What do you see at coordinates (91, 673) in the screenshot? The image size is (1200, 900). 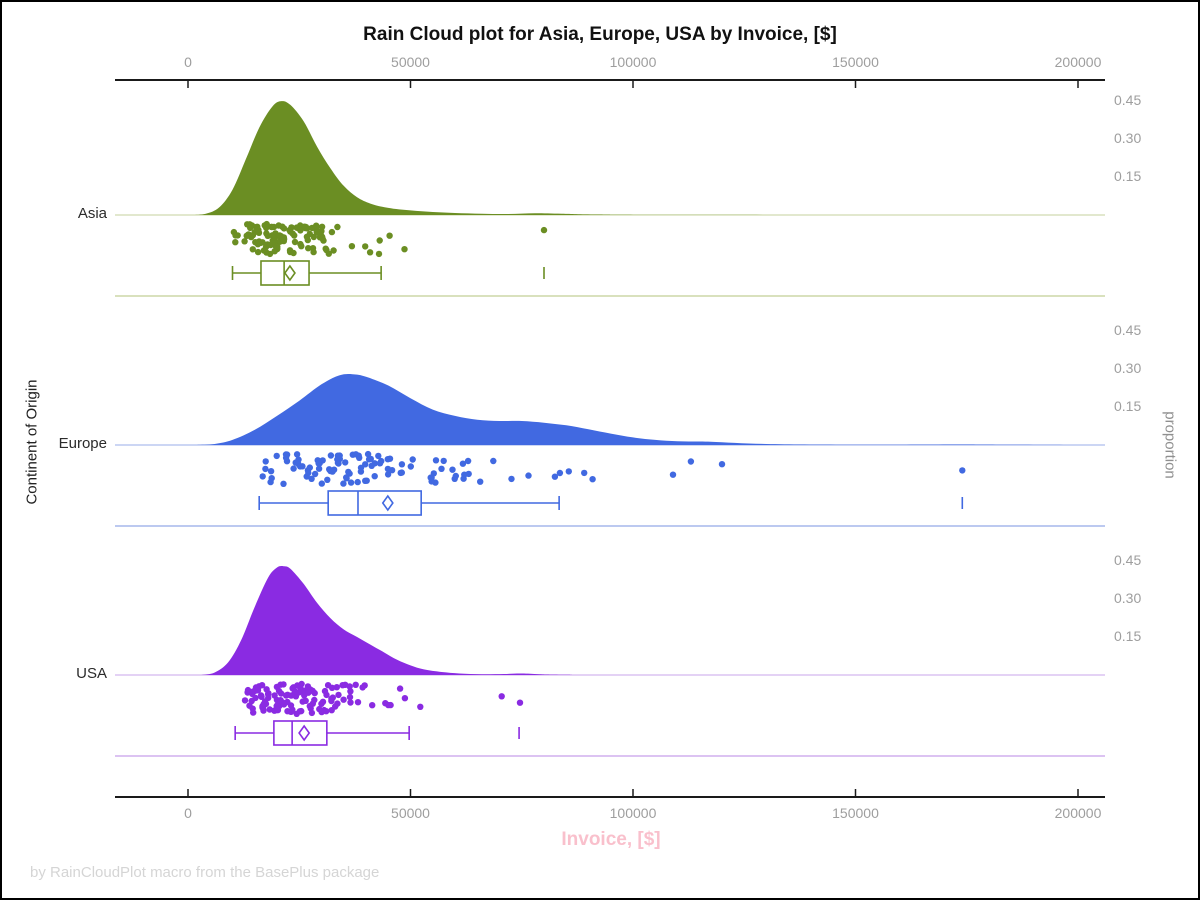 I see `category-label-usa: USA` at bounding box center [91, 673].